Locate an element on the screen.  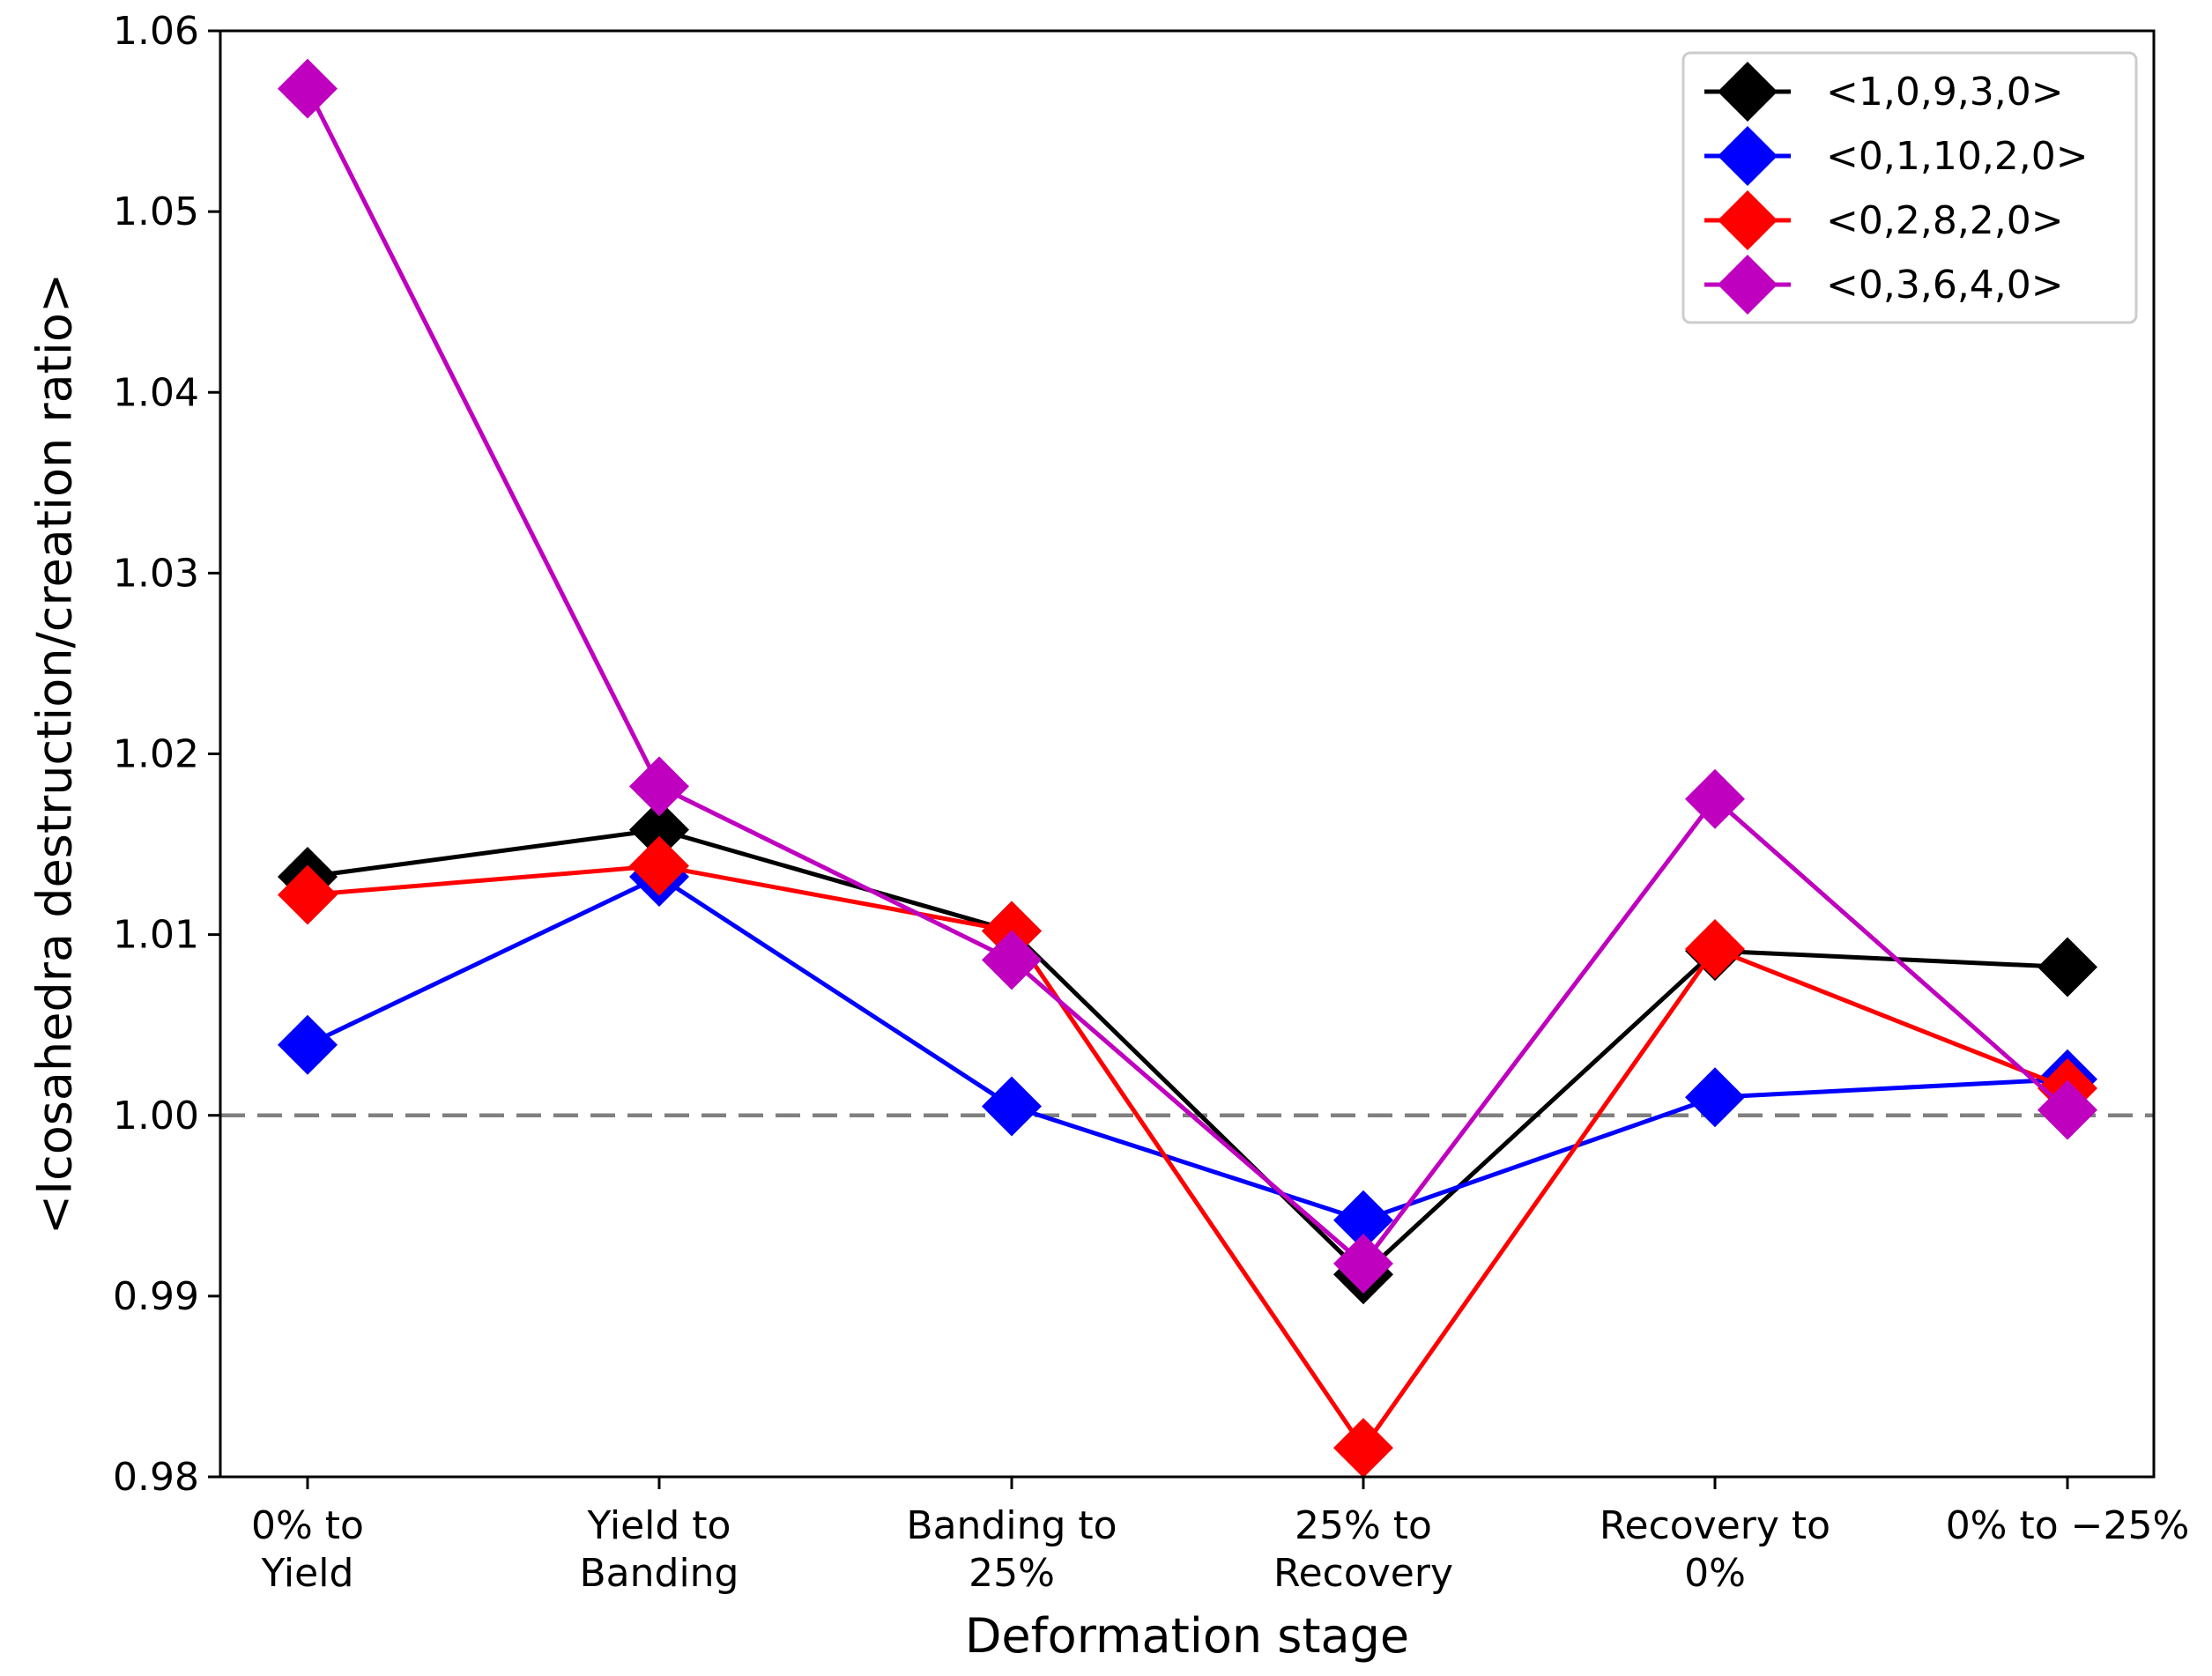
x-tick-label-3-0: 25% to is located at coordinates (1364, 1526).